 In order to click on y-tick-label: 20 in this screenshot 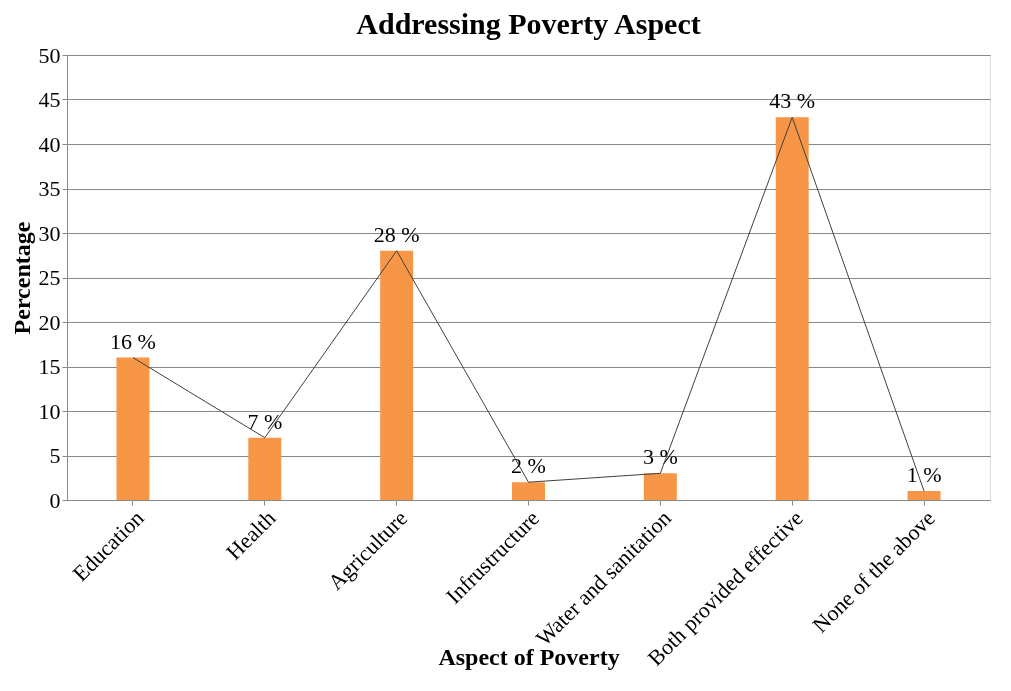, I will do `click(49, 322)`.